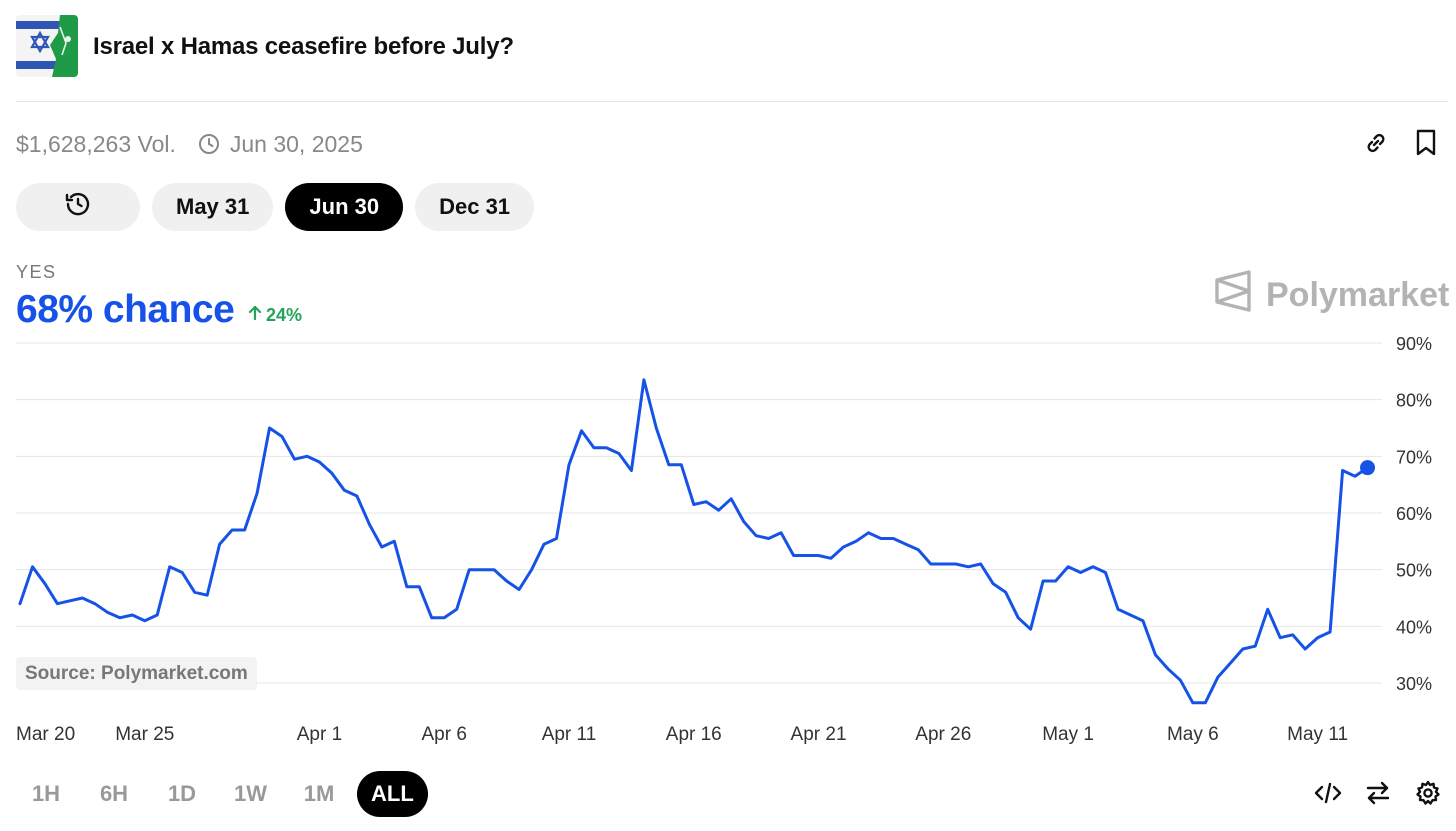 The width and height of the screenshot is (1456, 831). What do you see at coordinates (125, 309) in the screenshot?
I see `chance-value: 68% chance` at bounding box center [125, 309].